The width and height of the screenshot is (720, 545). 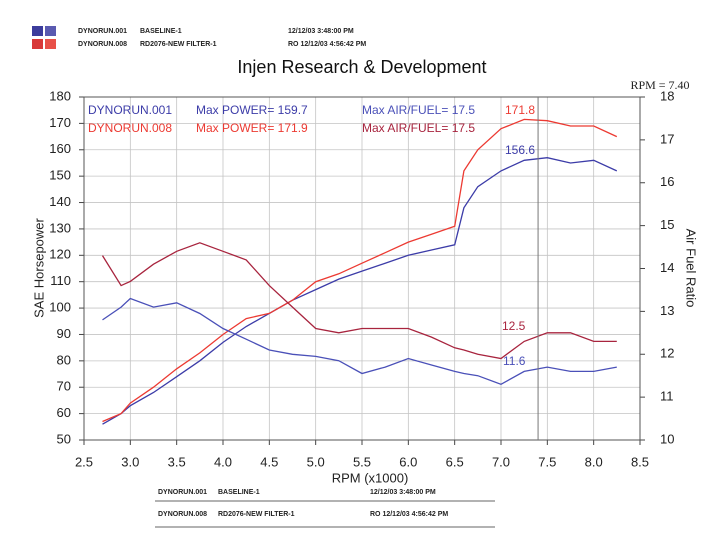 What do you see at coordinates (60, 227) in the screenshot?
I see `y-tick-label: 130` at bounding box center [60, 227].